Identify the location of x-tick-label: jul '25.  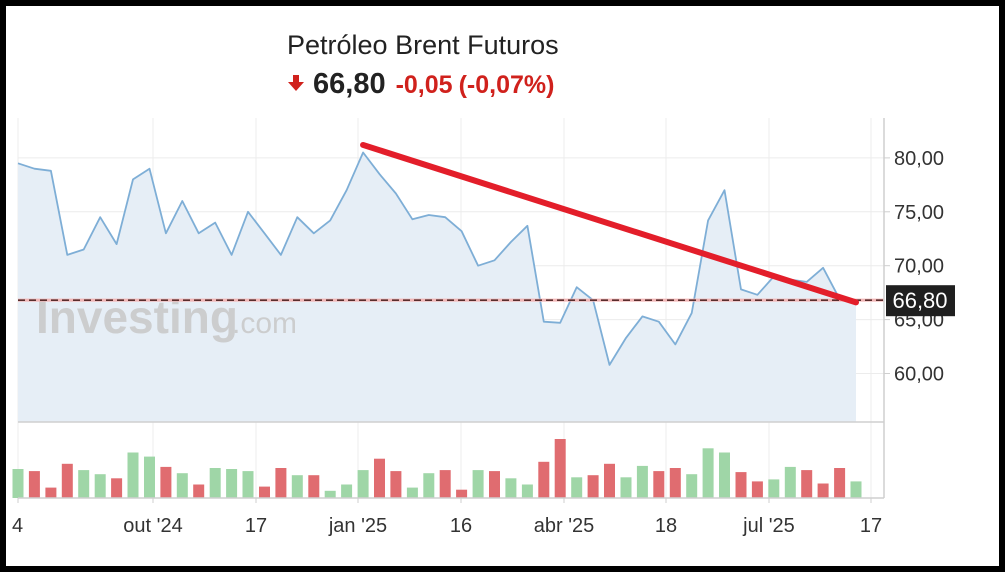
(768, 526).